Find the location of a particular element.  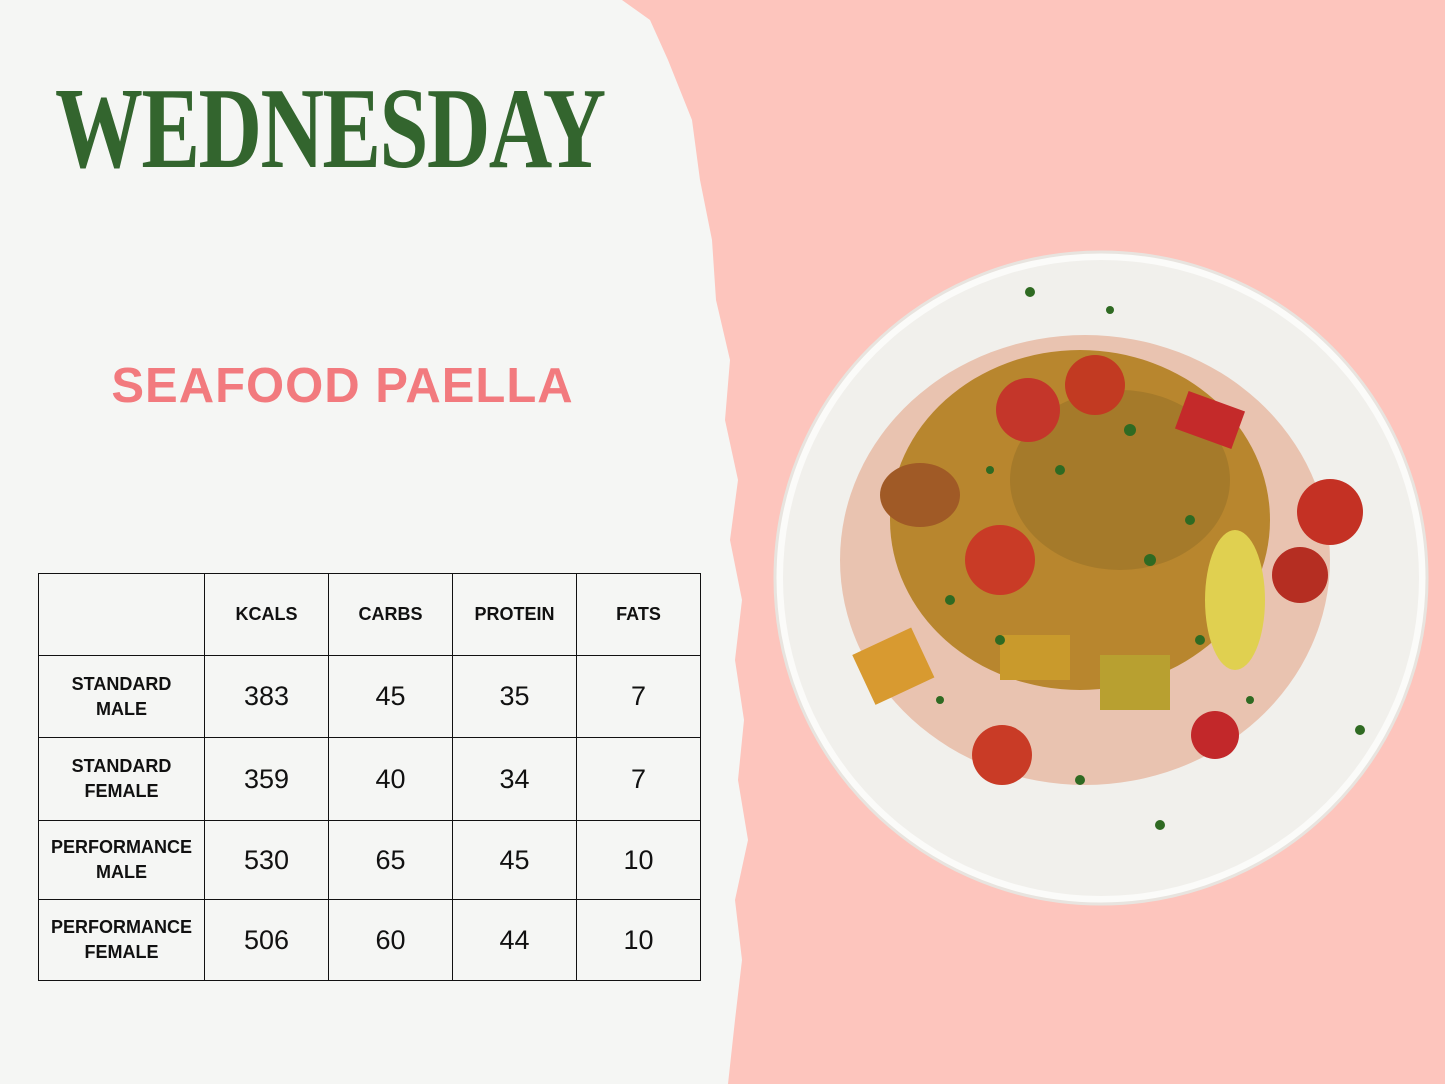

header-fats: FATS is located at coordinates (638, 614).